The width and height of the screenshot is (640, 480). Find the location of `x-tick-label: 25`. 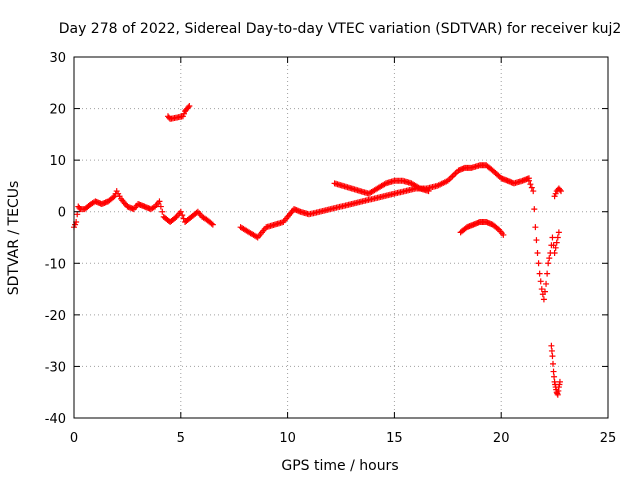

x-tick-label: 25 is located at coordinates (608, 438).